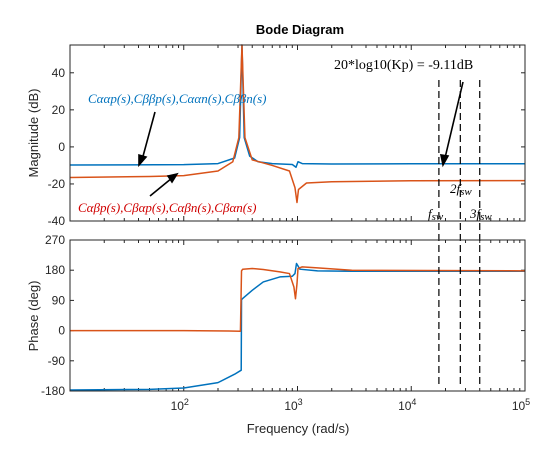 This screenshot has height=453, width=550. I want to click on gain-annotation: 20*log10(Kp) = -9.11dB, so click(403, 65).